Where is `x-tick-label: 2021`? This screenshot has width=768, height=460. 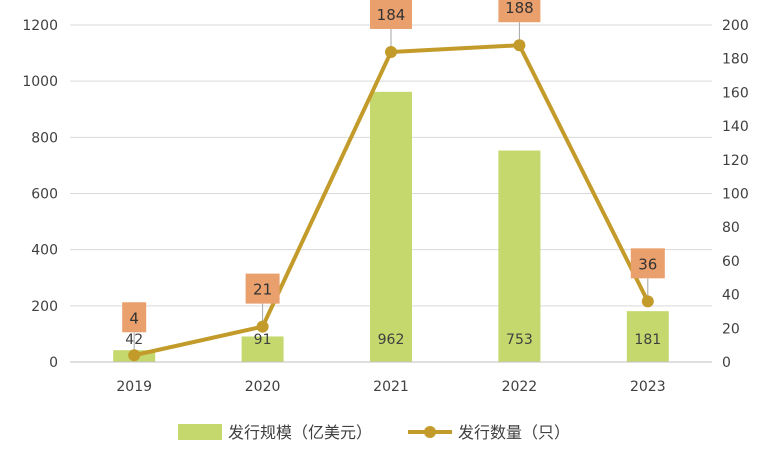 x-tick-label: 2021 is located at coordinates (391, 387).